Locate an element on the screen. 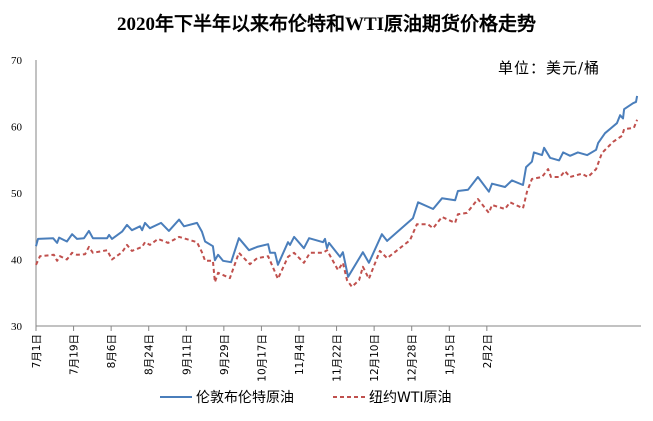 Image resolution: width=653 pixels, height=421 pixels. x-tick-label: 8月6日 is located at coordinates (112, 351).